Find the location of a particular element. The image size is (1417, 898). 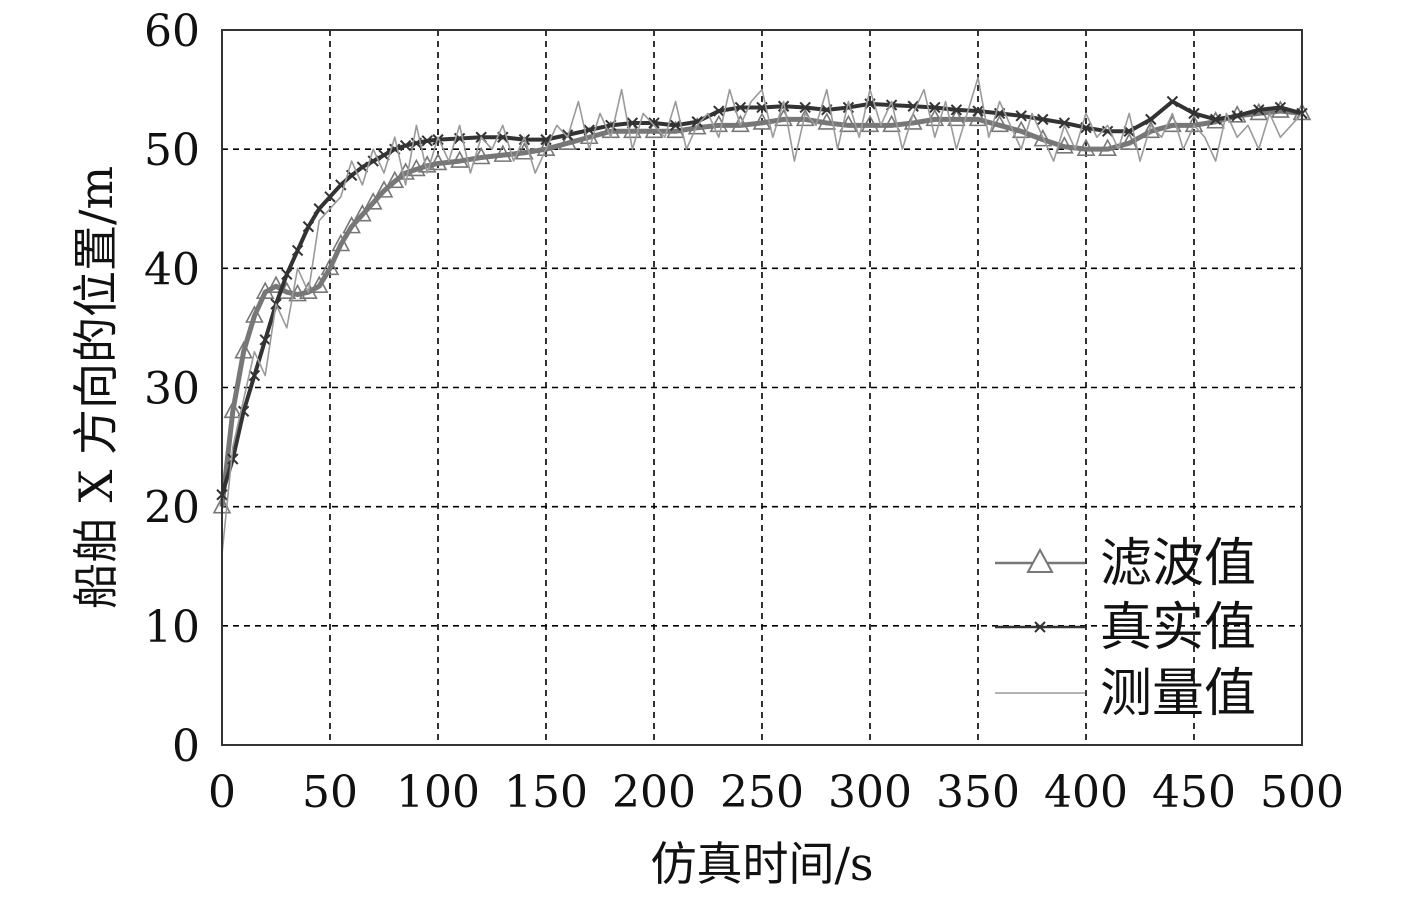

x-tick-label: 0 is located at coordinates (222, 792).